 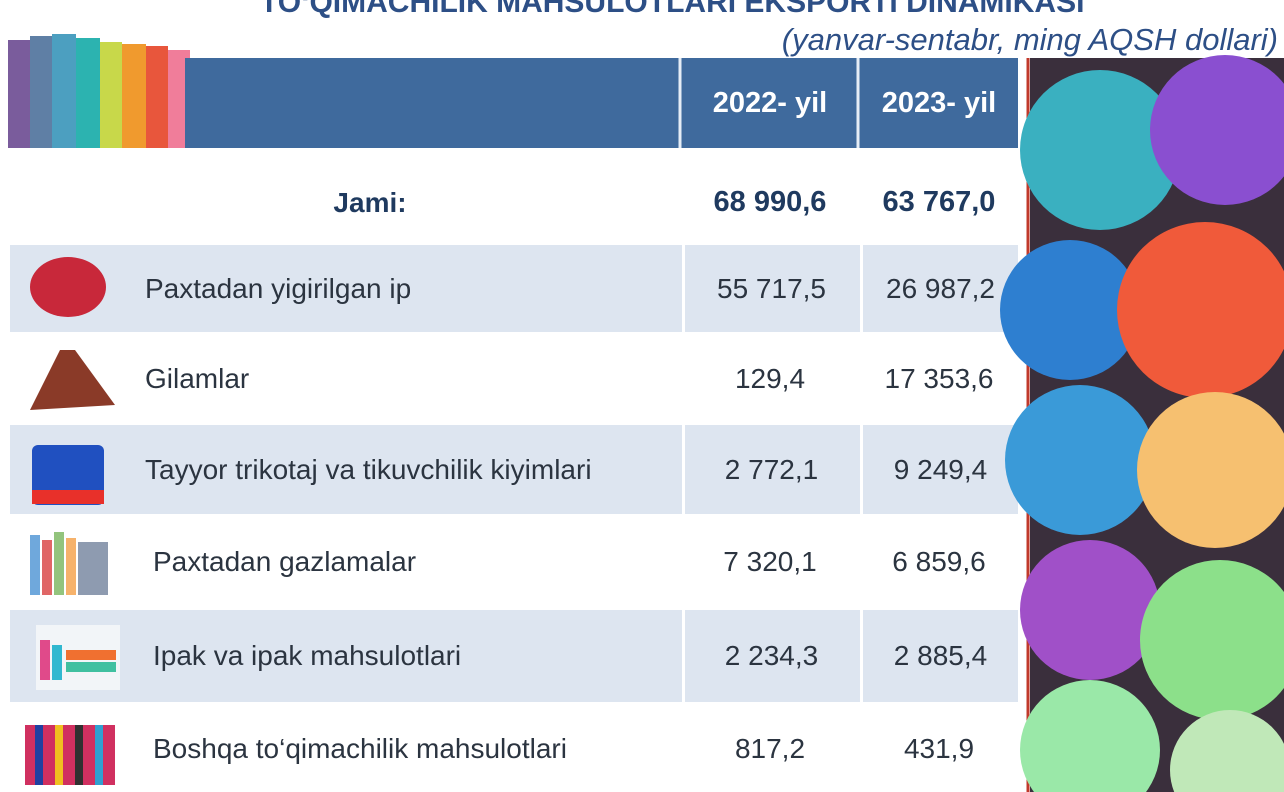 I want to click on row-value: 6 859,6, so click(x=939, y=561).